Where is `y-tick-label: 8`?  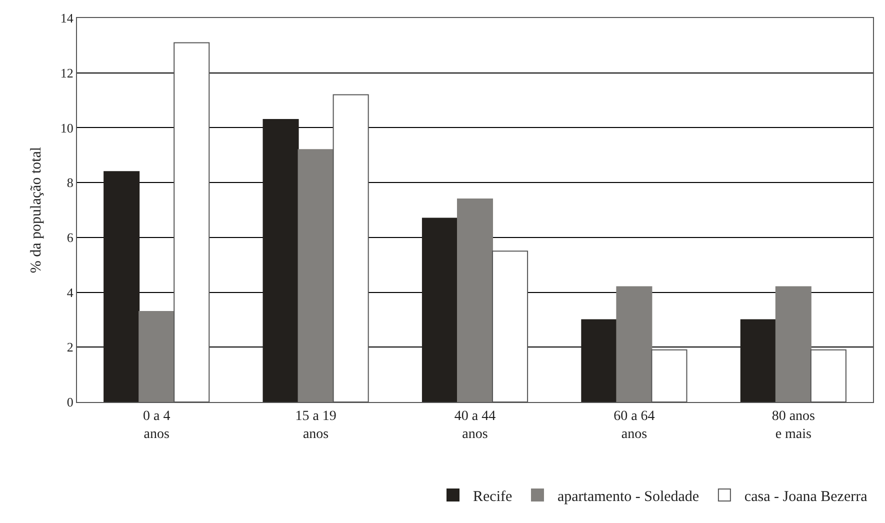 y-tick-label: 8 is located at coordinates (70, 182).